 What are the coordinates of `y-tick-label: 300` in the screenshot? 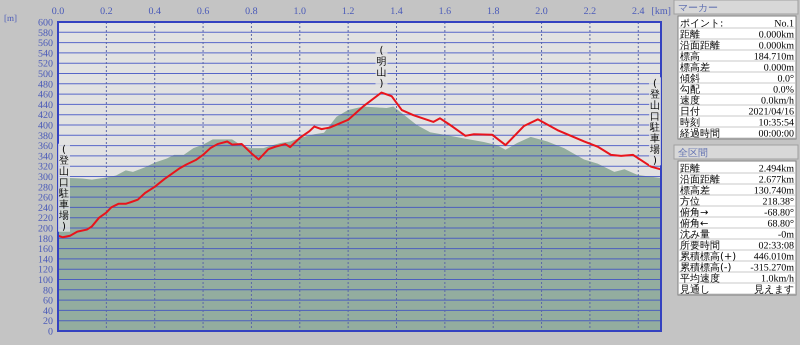 It's located at (45, 177).